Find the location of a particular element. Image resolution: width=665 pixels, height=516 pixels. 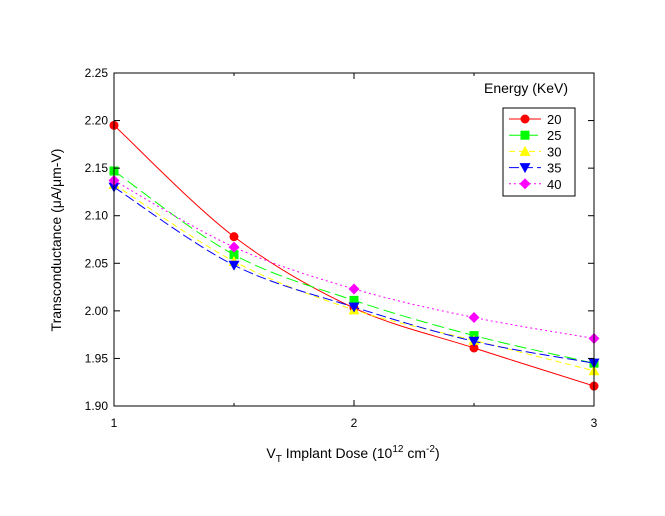

legend-box is located at coordinates (539, 152).